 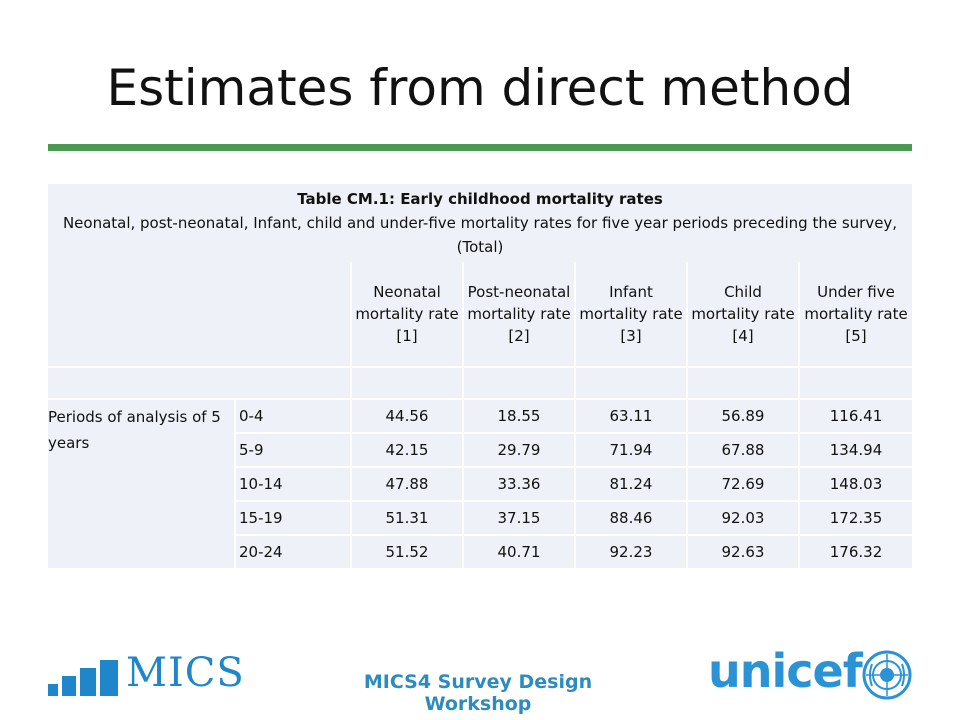 What do you see at coordinates (742, 314) in the screenshot?
I see `column-header: Child mortality rate [4]` at bounding box center [742, 314].